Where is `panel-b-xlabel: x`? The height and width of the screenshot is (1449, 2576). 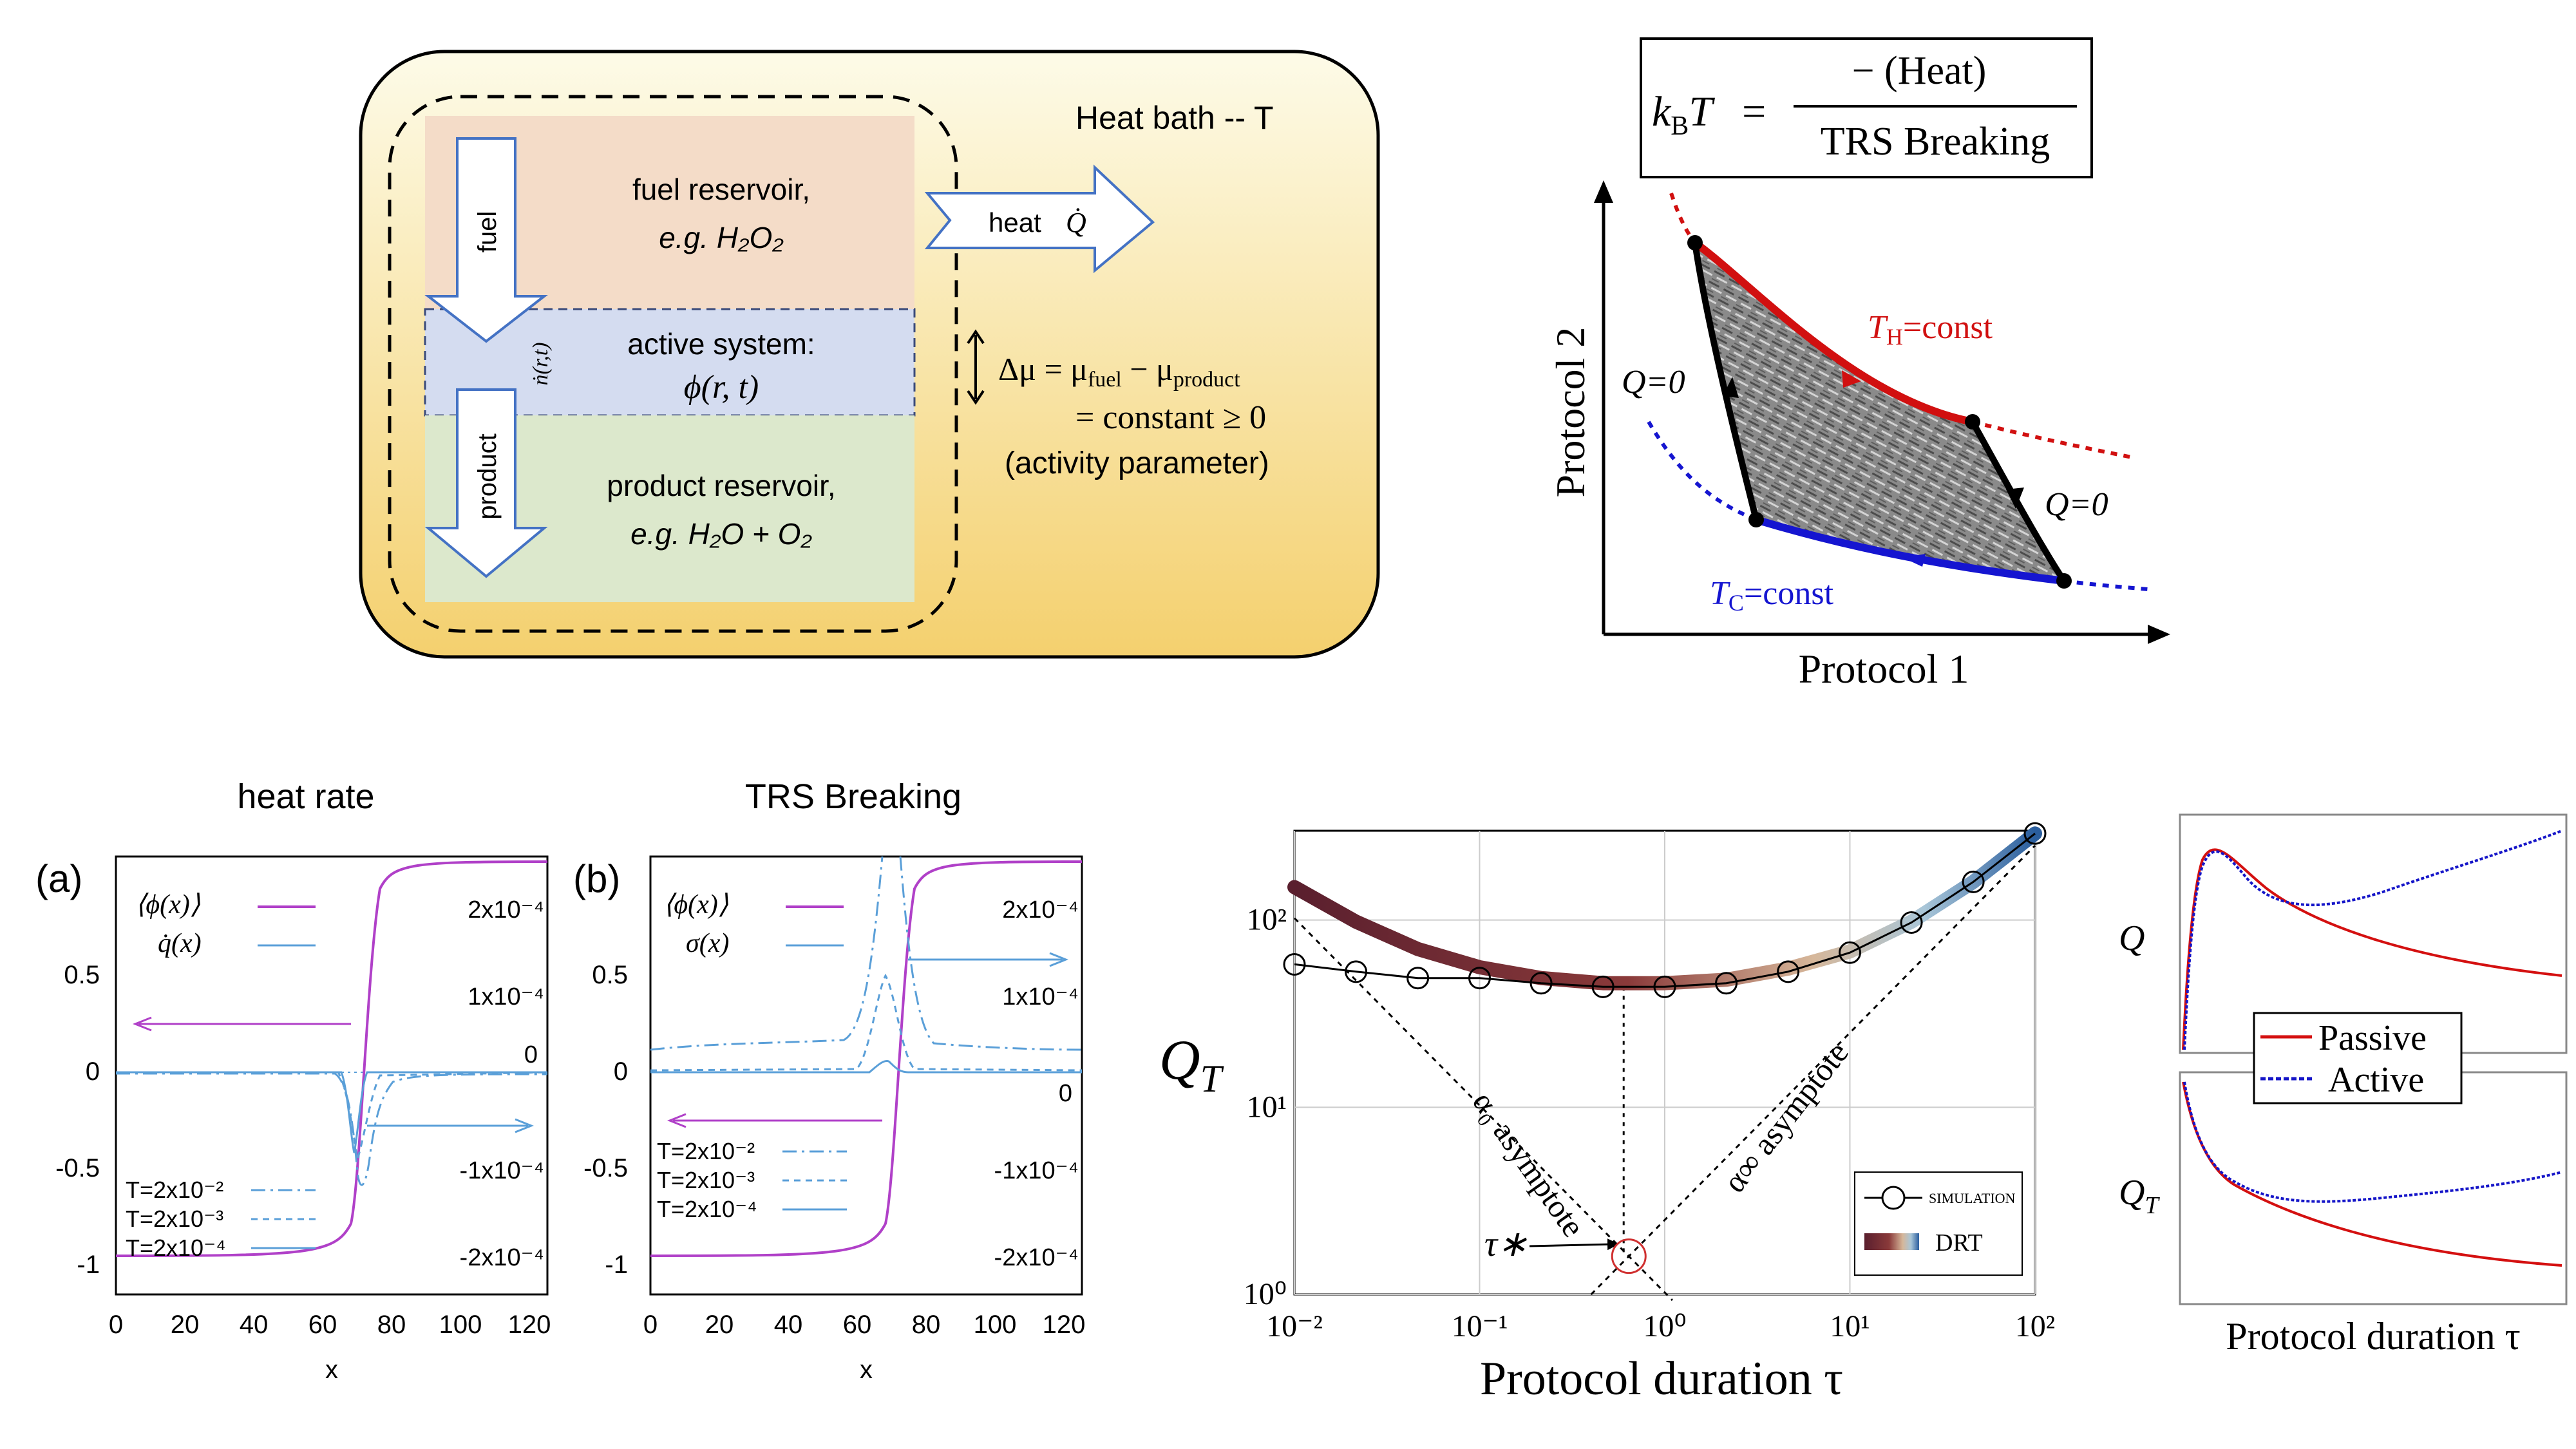
panel-b-xlabel: x is located at coordinates (867, 1370).